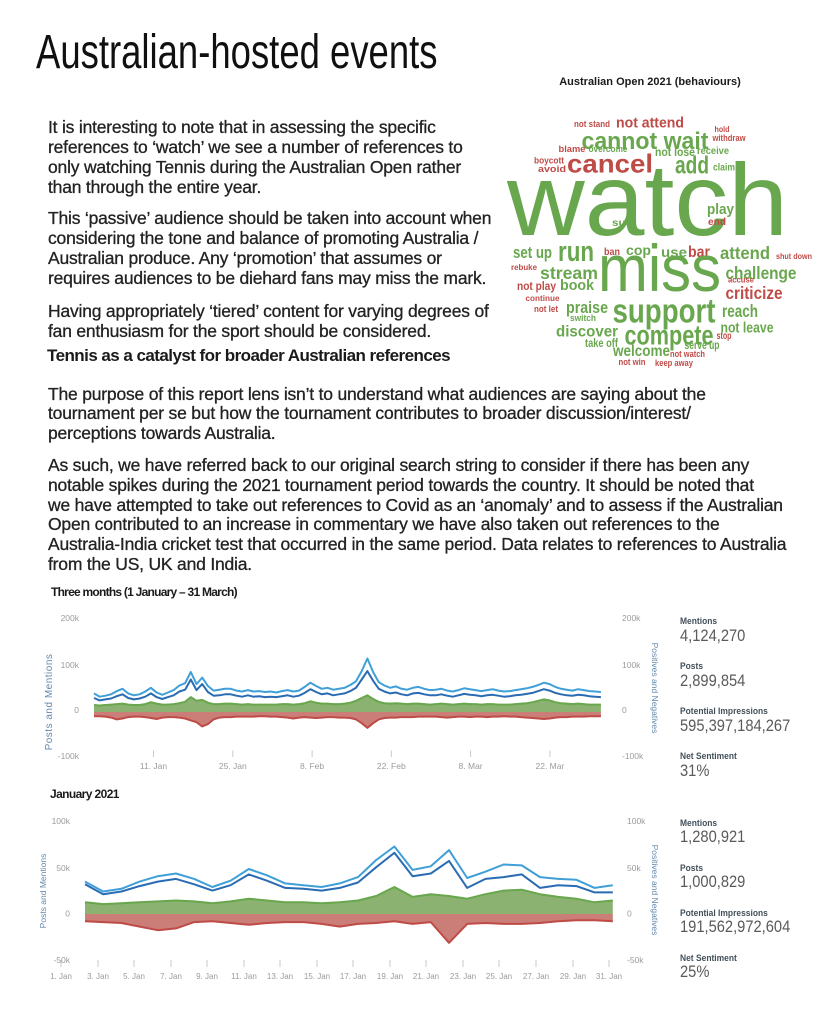 This screenshot has width=831, height=1024. What do you see at coordinates (391, 766) in the screenshot?
I see `svg-text: 22. Feb` at bounding box center [391, 766].